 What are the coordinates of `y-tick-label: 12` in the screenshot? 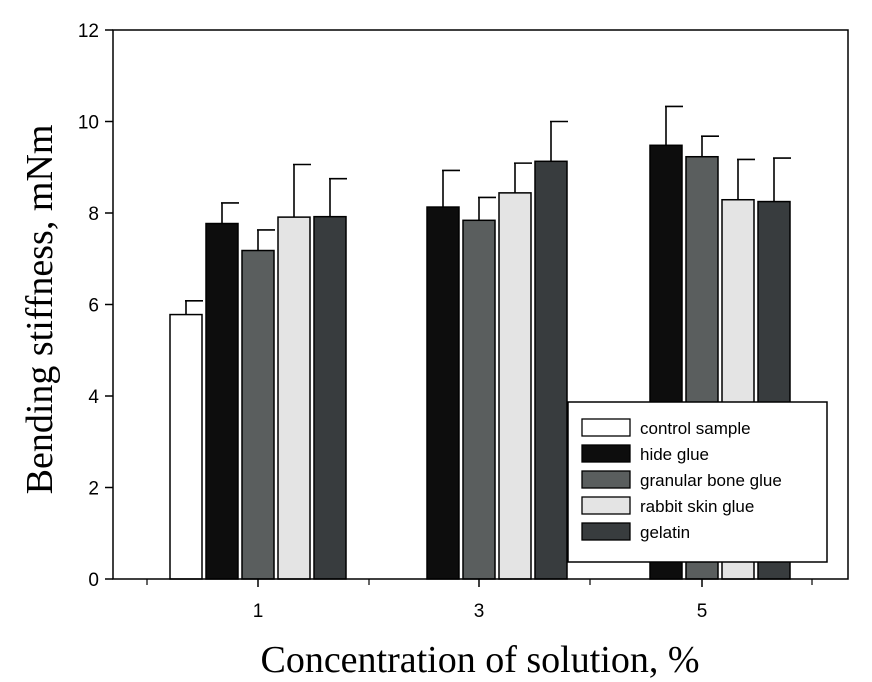 It's located at (88, 31).